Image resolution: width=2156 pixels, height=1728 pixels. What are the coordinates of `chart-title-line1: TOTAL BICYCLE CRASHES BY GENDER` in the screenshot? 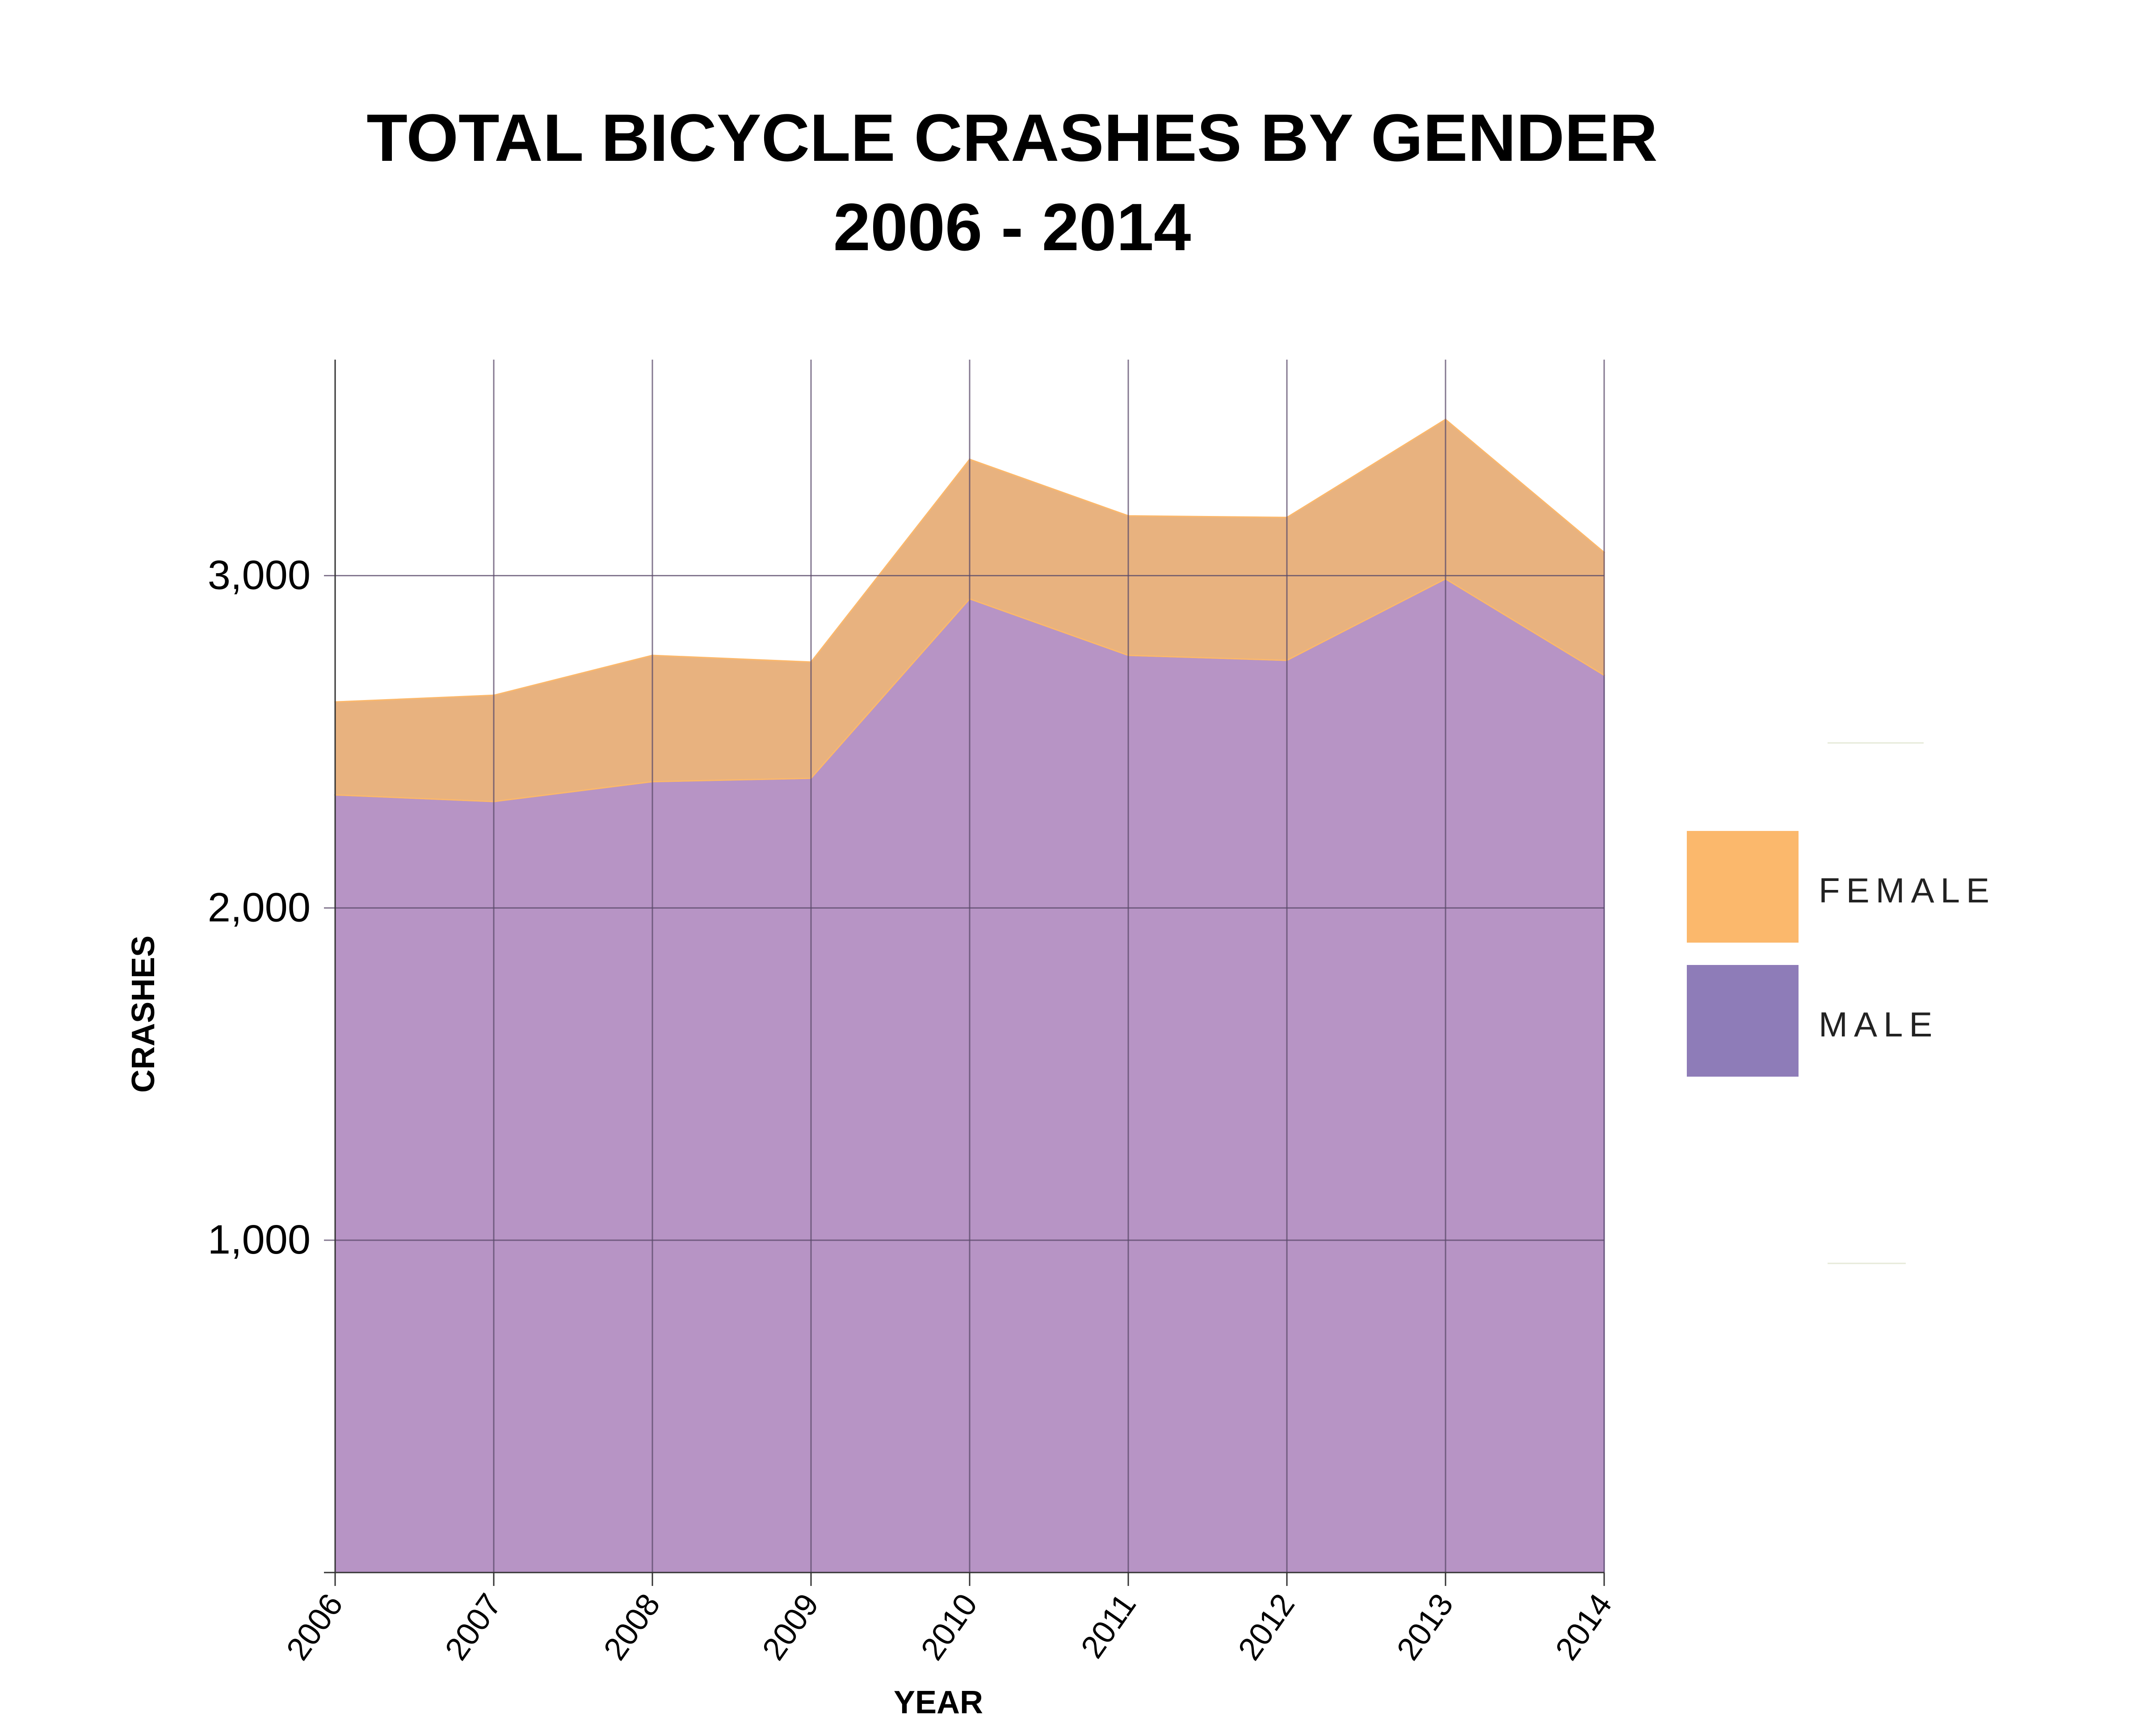 It's located at (1011, 137).